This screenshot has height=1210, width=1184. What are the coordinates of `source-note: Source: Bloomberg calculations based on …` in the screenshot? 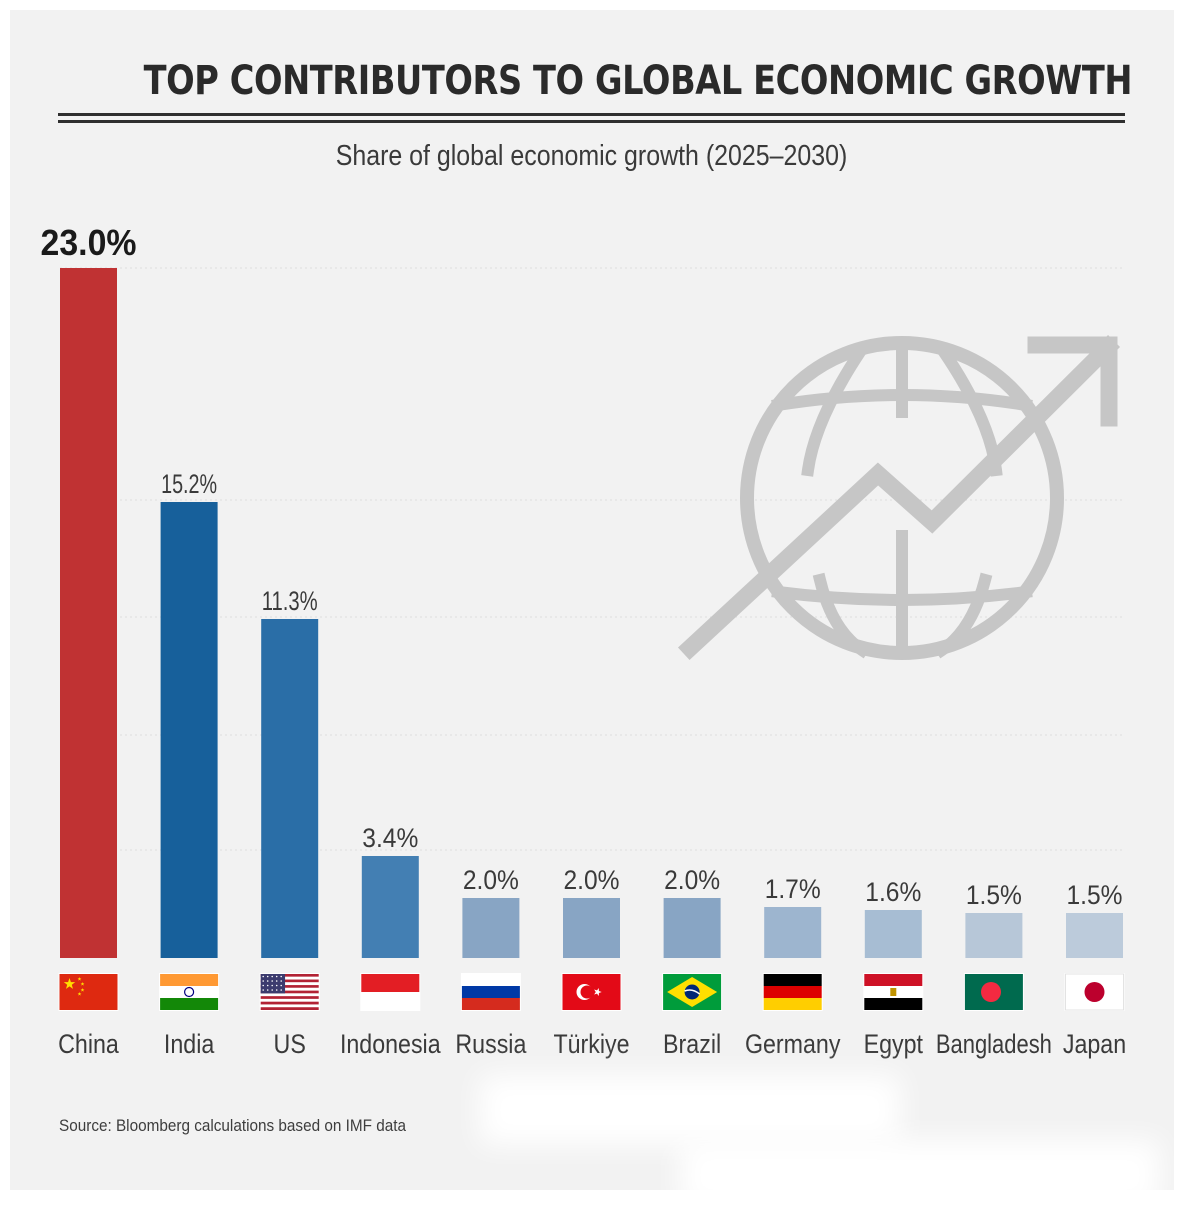 It's located at (232, 1125).